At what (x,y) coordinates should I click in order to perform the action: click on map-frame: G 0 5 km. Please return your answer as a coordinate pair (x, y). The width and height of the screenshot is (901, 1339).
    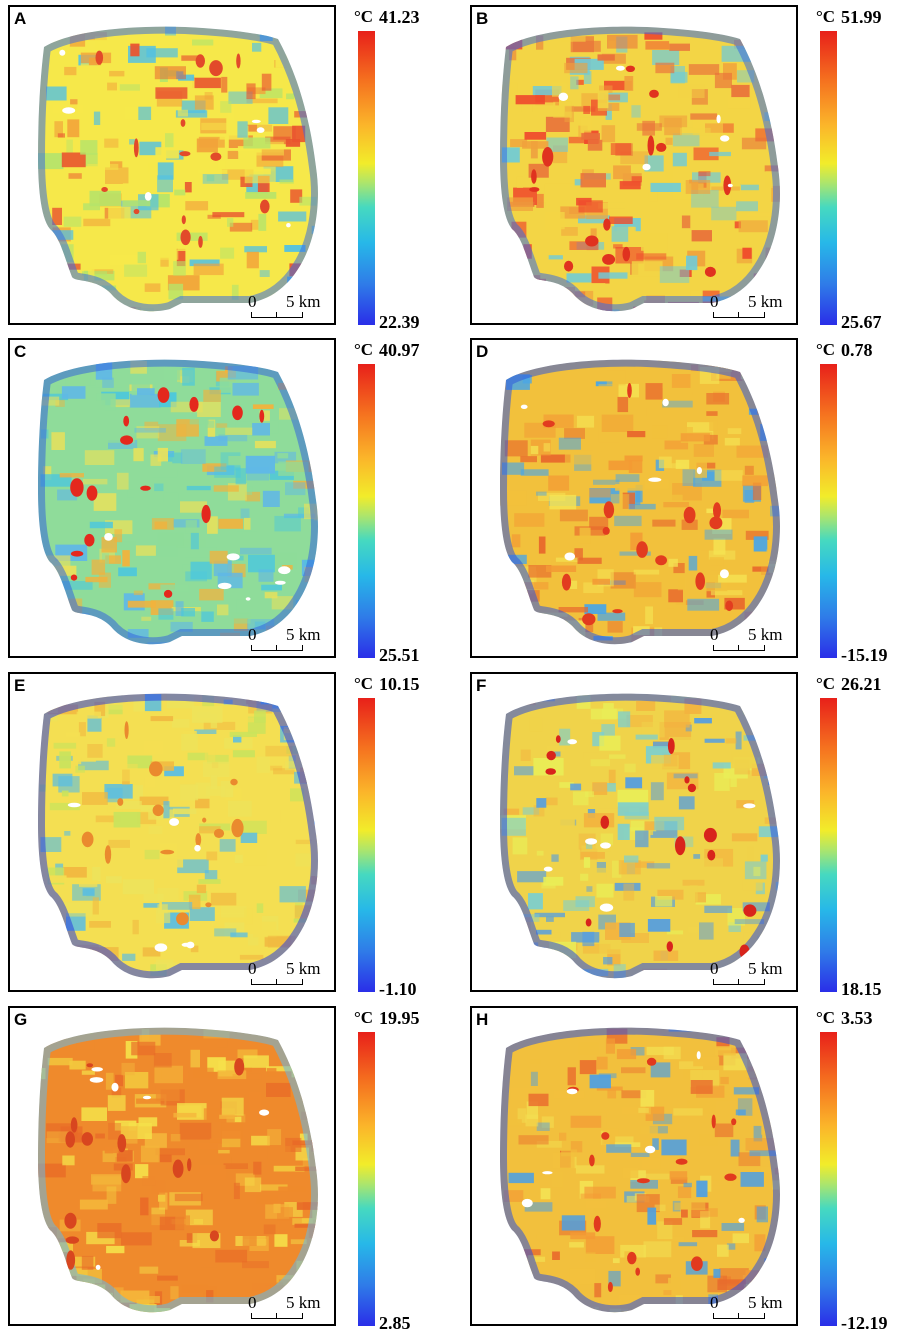
    Looking at the image, I should click on (172, 1166).